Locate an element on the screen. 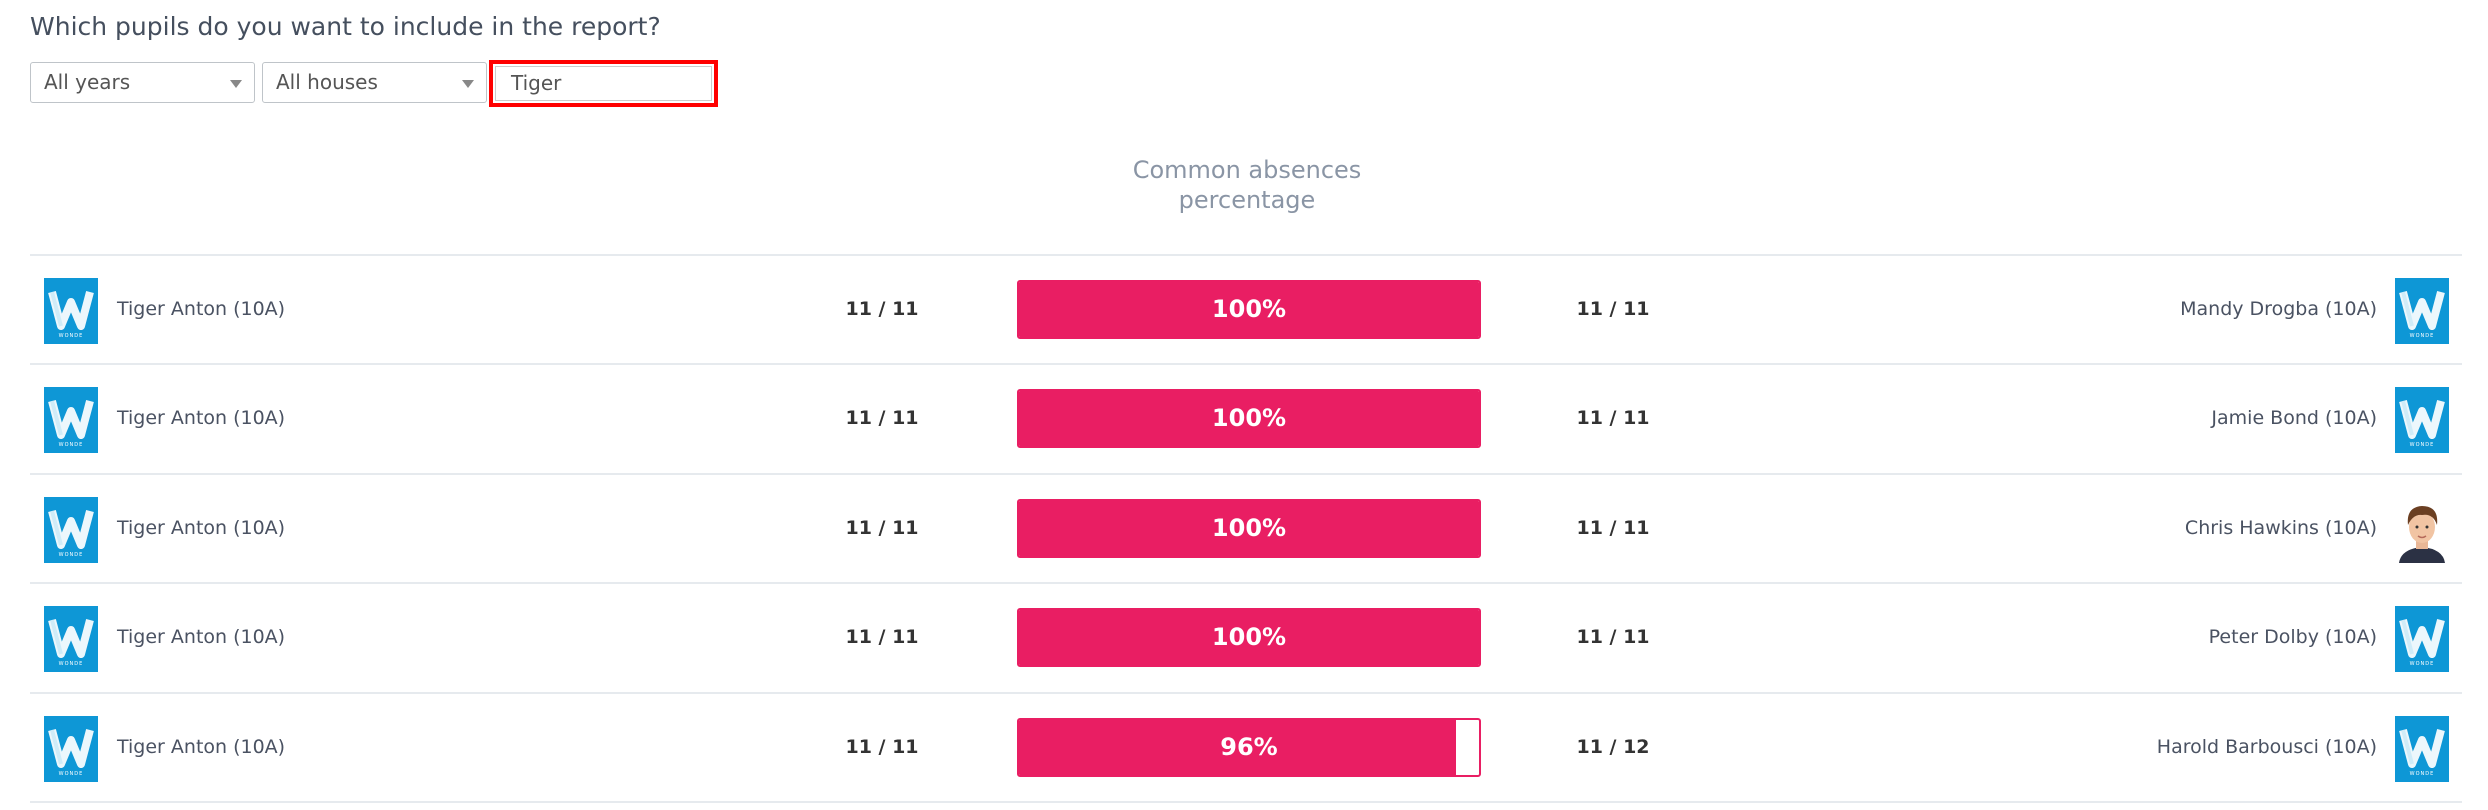 This screenshot has width=2488, height=810. pupil-photo is located at coordinates (2422, 530).